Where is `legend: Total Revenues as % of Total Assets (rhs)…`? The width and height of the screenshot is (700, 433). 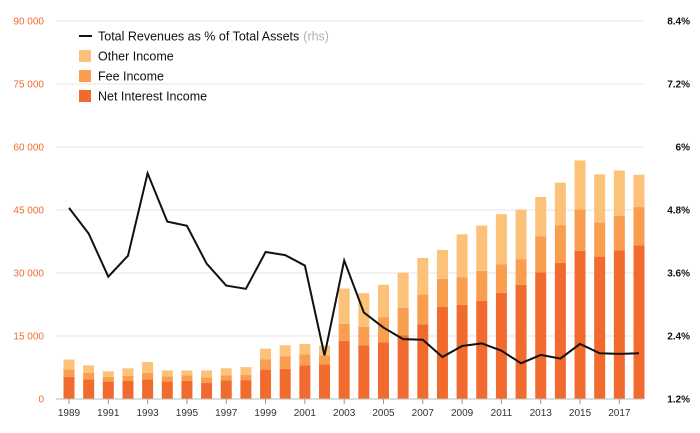
legend: Total Revenues as % of Total Assets (rhs)… is located at coordinates (204, 67).